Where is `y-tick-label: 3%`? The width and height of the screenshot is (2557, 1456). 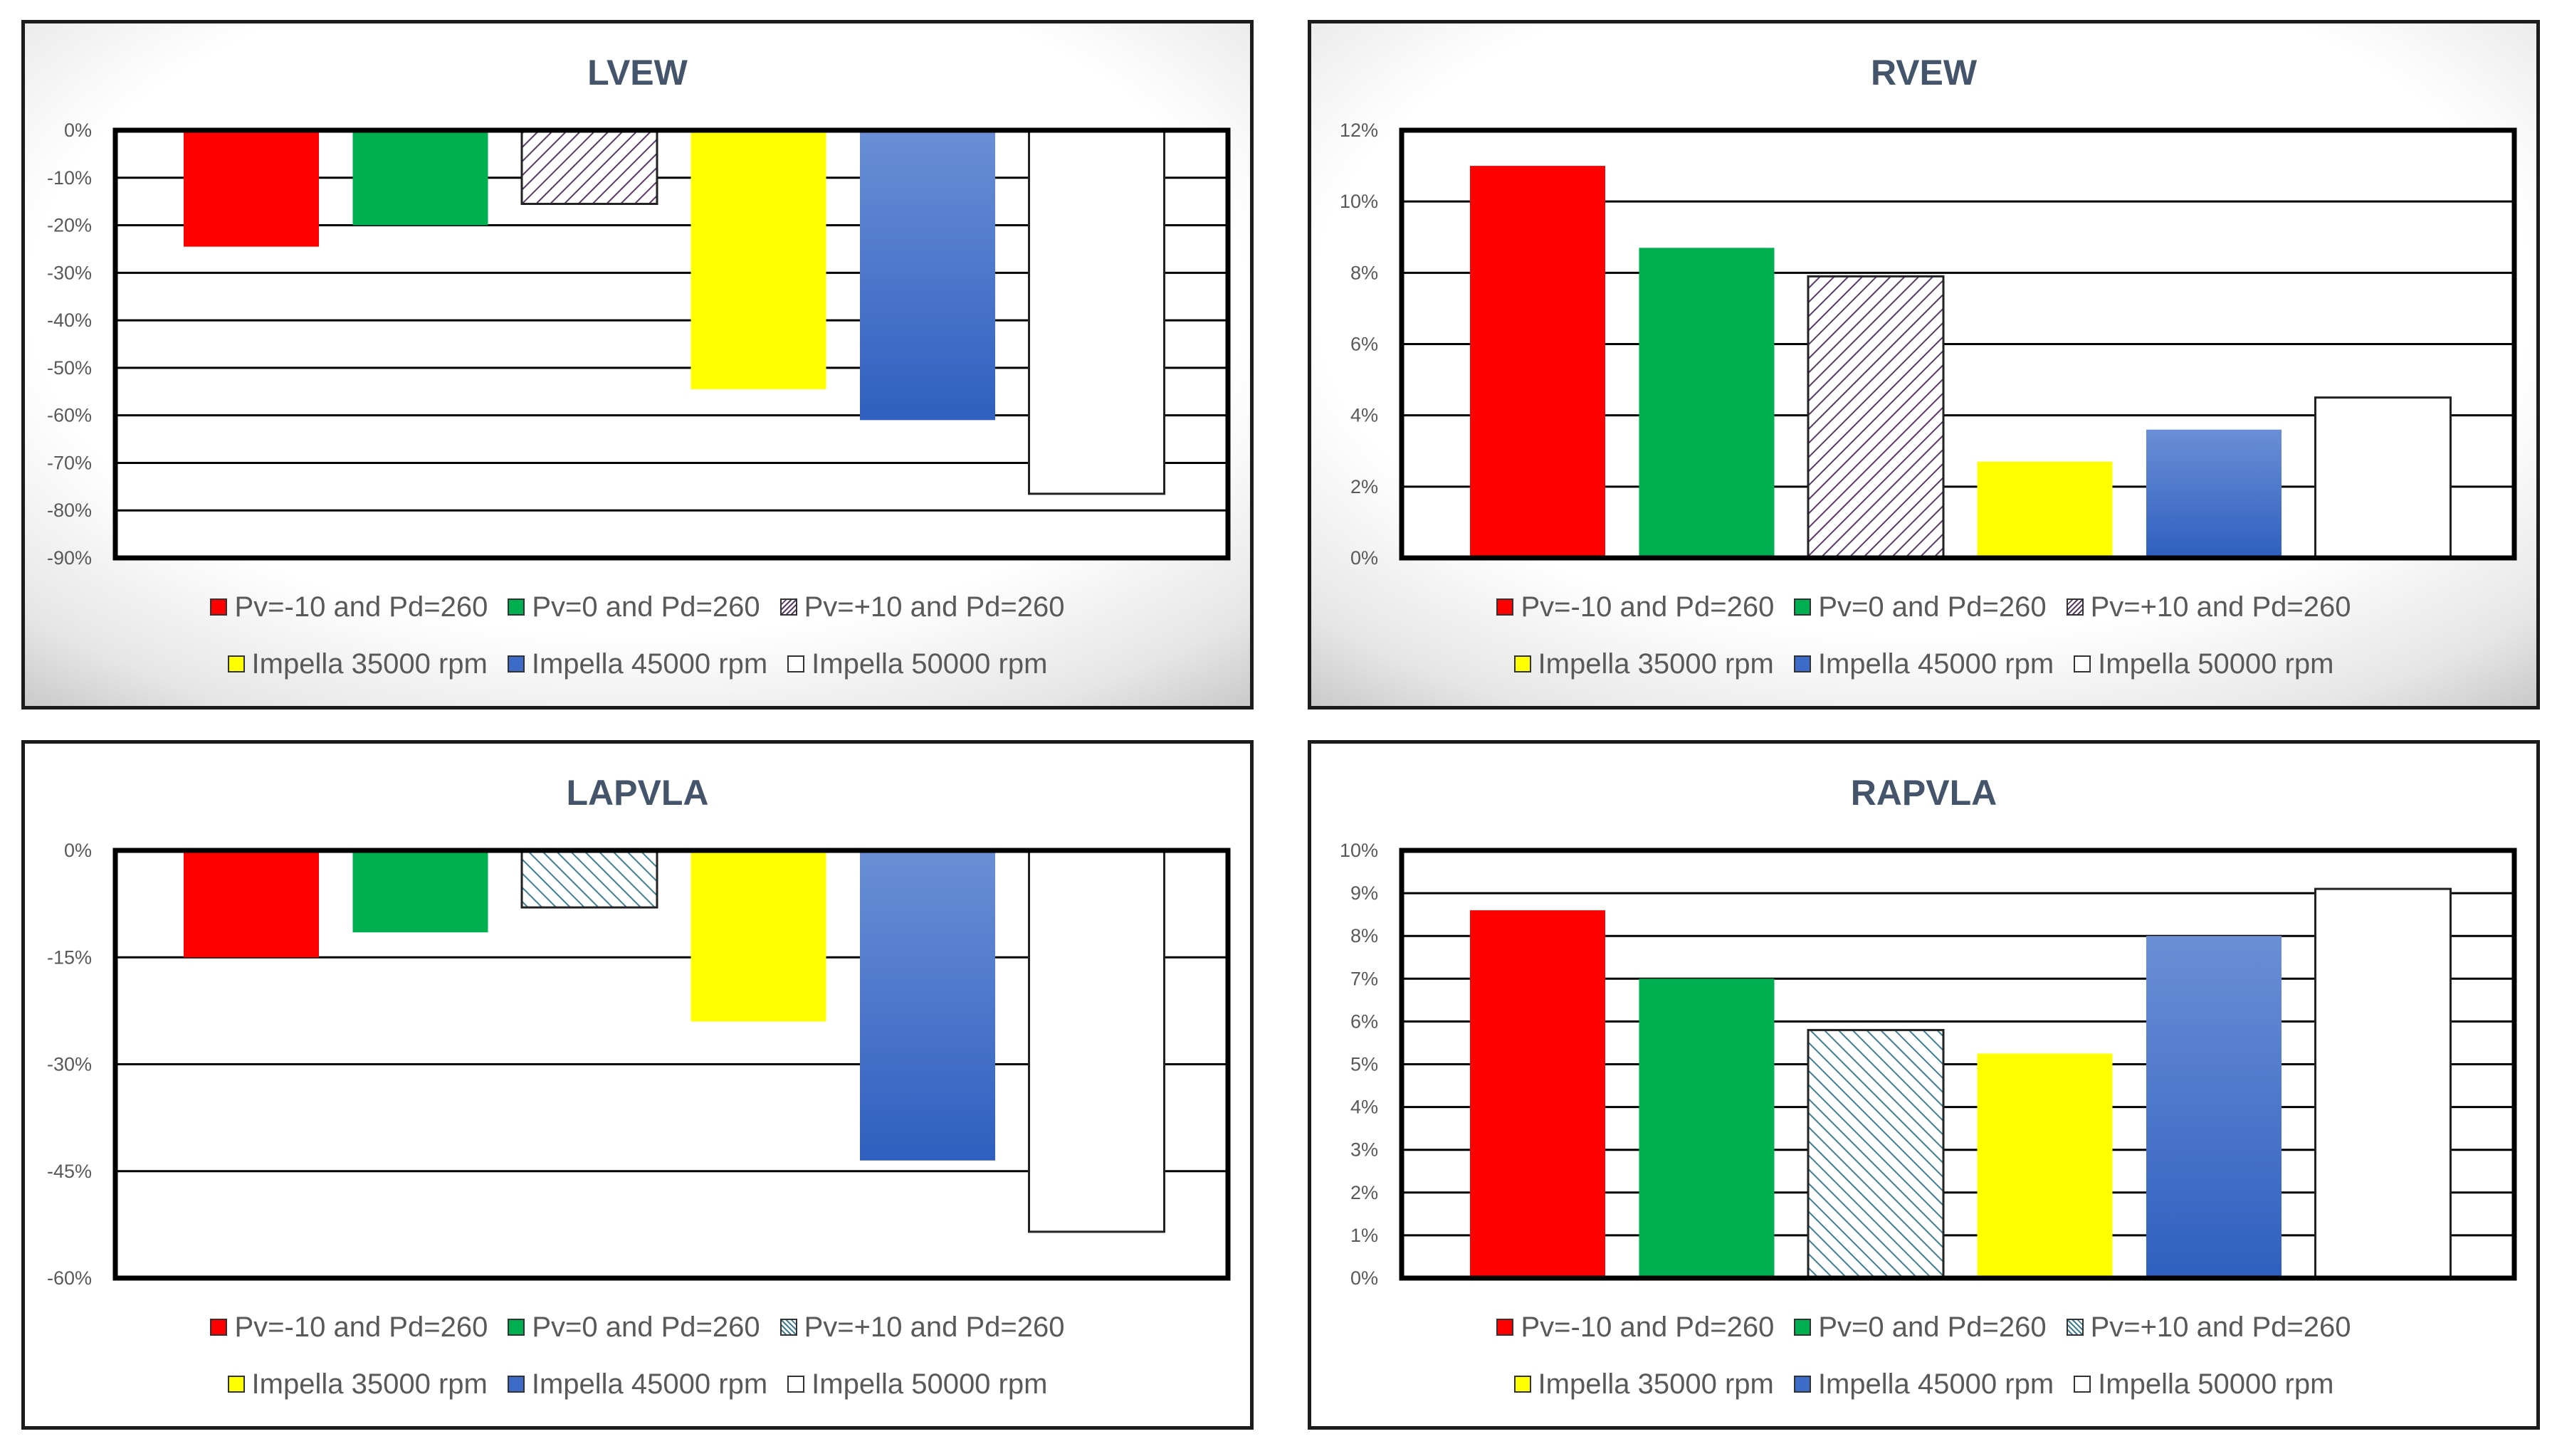 y-tick-label: 3% is located at coordinates (1364, 1150).